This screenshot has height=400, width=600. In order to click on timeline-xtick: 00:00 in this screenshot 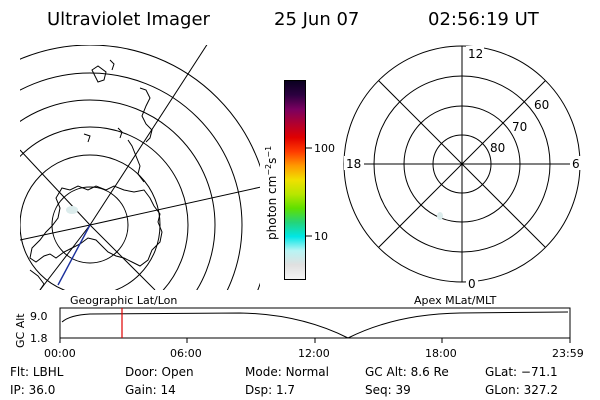, I will do `click(60, 353)`.